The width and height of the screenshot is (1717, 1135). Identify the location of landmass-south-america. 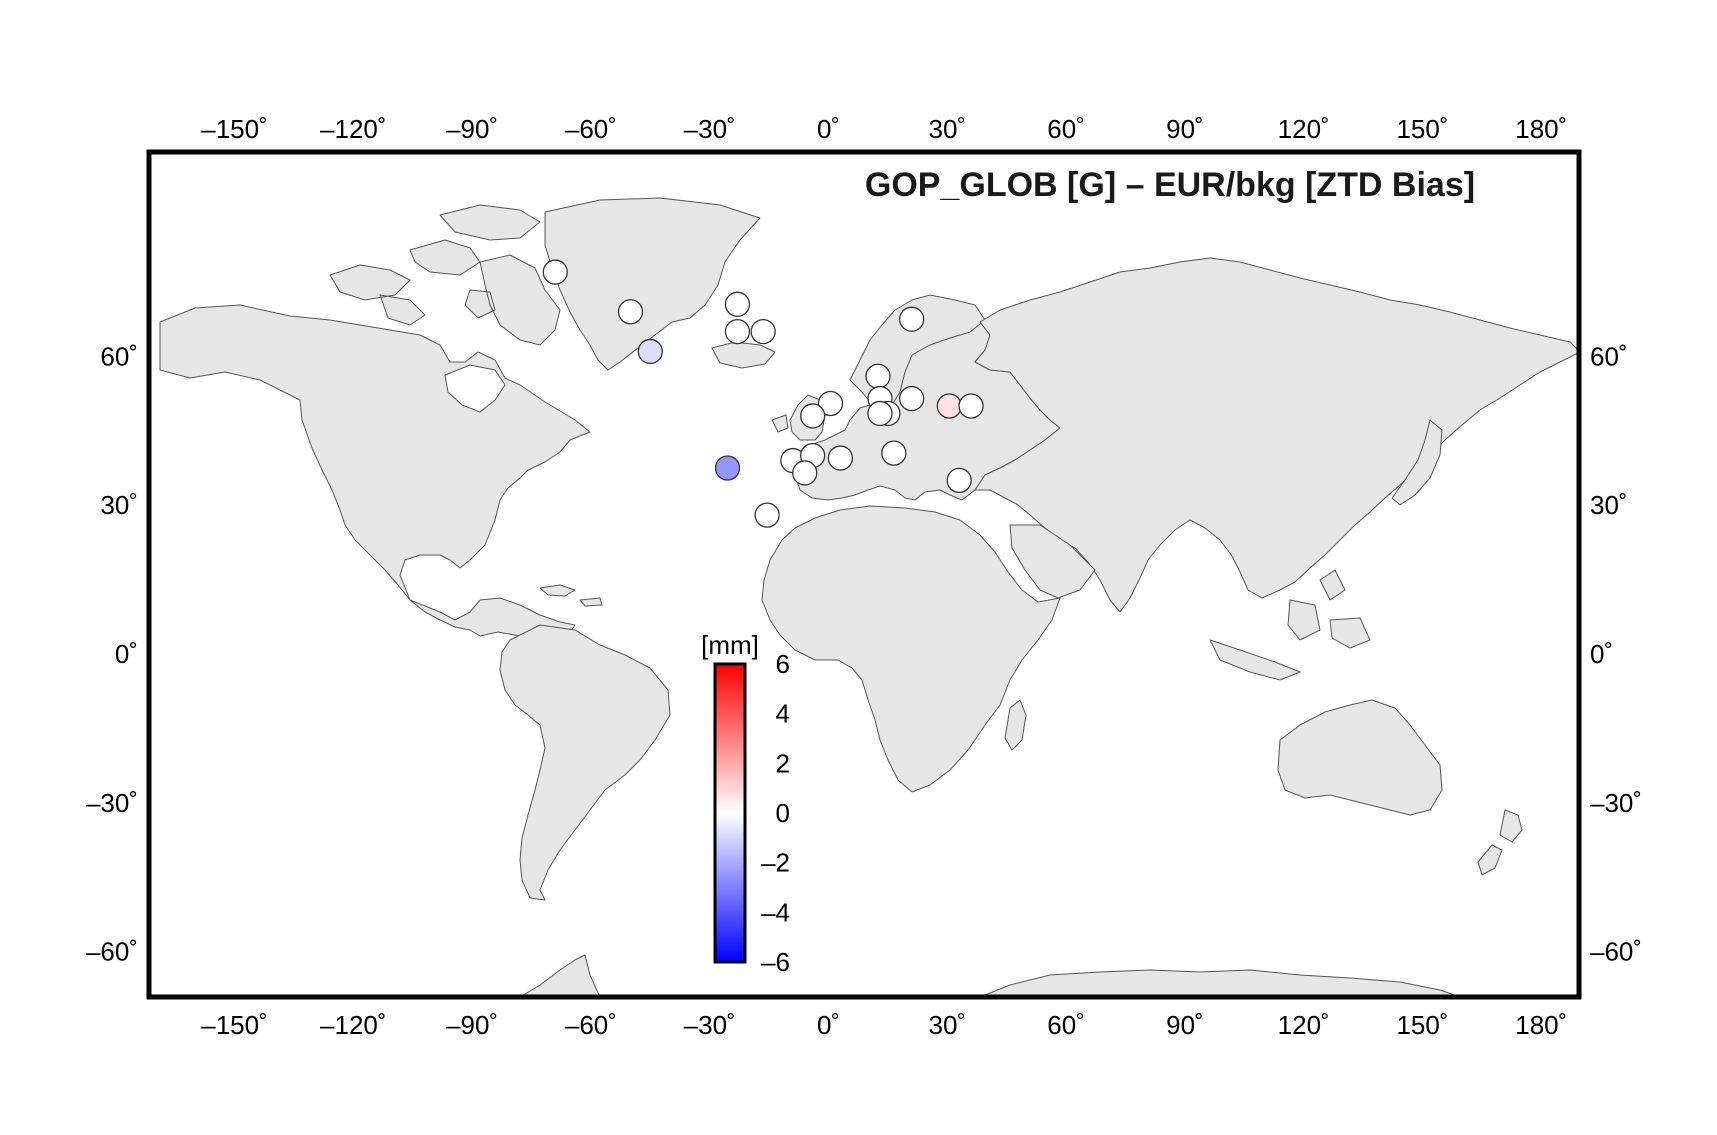
(585, 762).